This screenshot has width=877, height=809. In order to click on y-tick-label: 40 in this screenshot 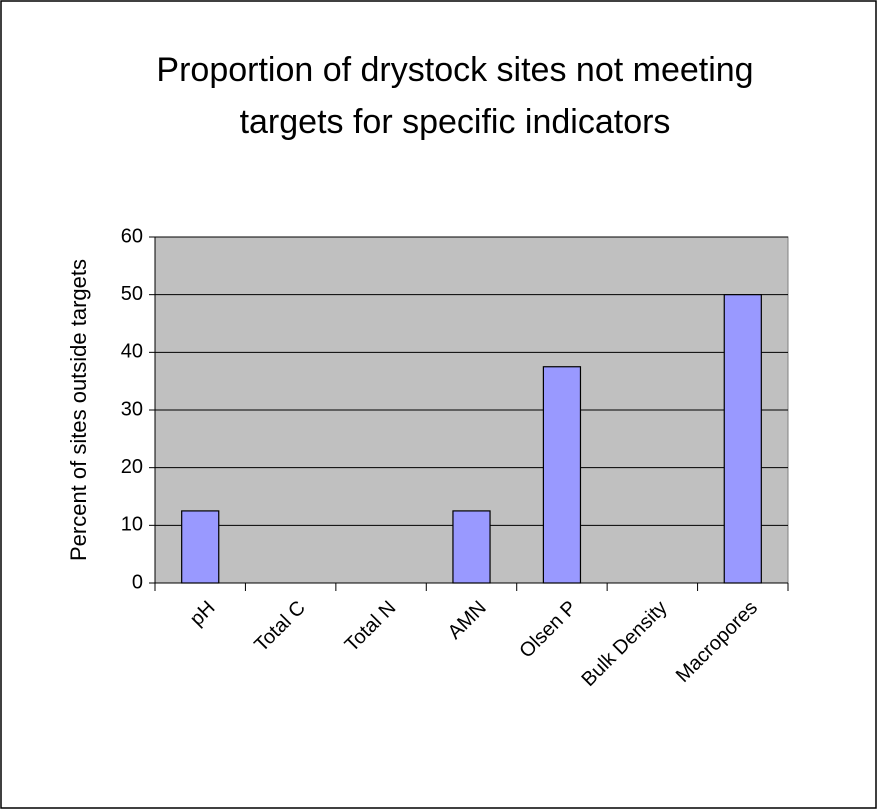, I will do `click(132, 352)`.